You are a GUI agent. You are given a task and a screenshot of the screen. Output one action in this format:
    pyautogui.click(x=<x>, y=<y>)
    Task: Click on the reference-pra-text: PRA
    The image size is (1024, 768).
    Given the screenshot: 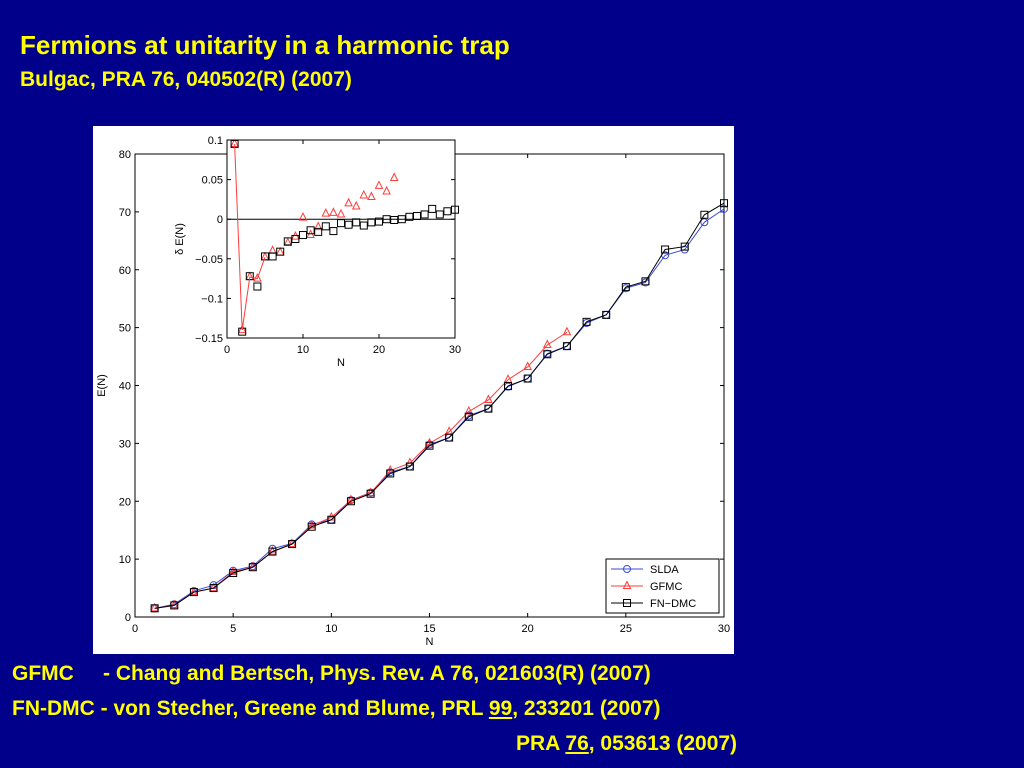 What is the action you would take?
    pyautogui.click(x=541, y=743)
    